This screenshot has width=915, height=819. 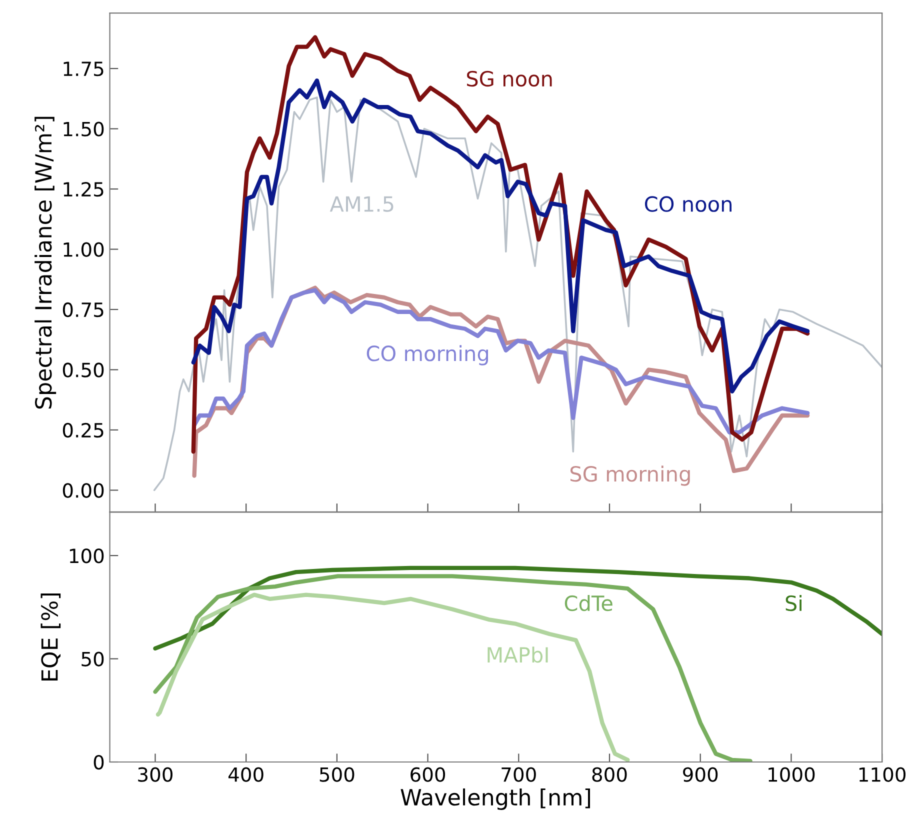 What do you see at coordinates (87, 556) in the screenshot?
I see `y-tick-label: 100` at bounding box center [87, 556].